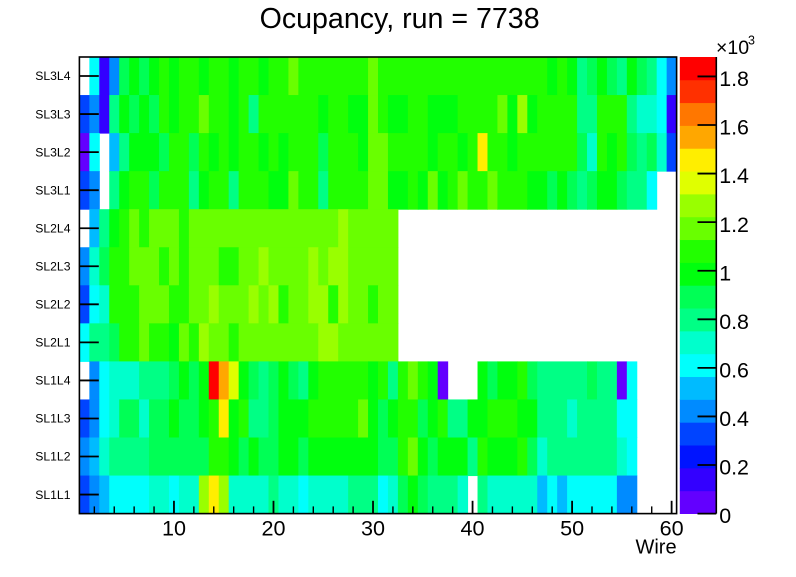 This screenshot has width=796, height=577. What do you see at coordinates (751, 41) in the screenshot?
I see `svg-text: 3` at bounding box center [751, 41].